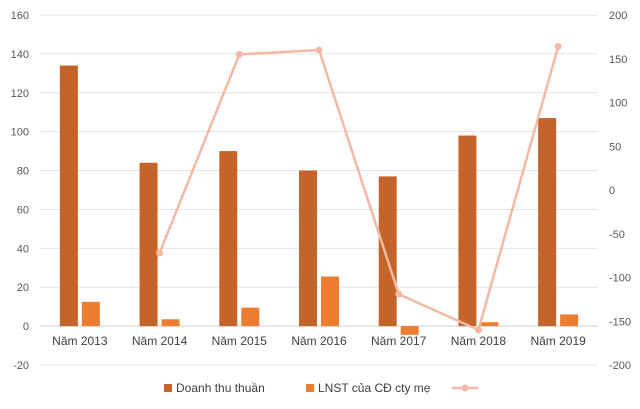 This screenshot has height=409, width=640. I want to click on right-tick-label: 50, so click(615, 147).